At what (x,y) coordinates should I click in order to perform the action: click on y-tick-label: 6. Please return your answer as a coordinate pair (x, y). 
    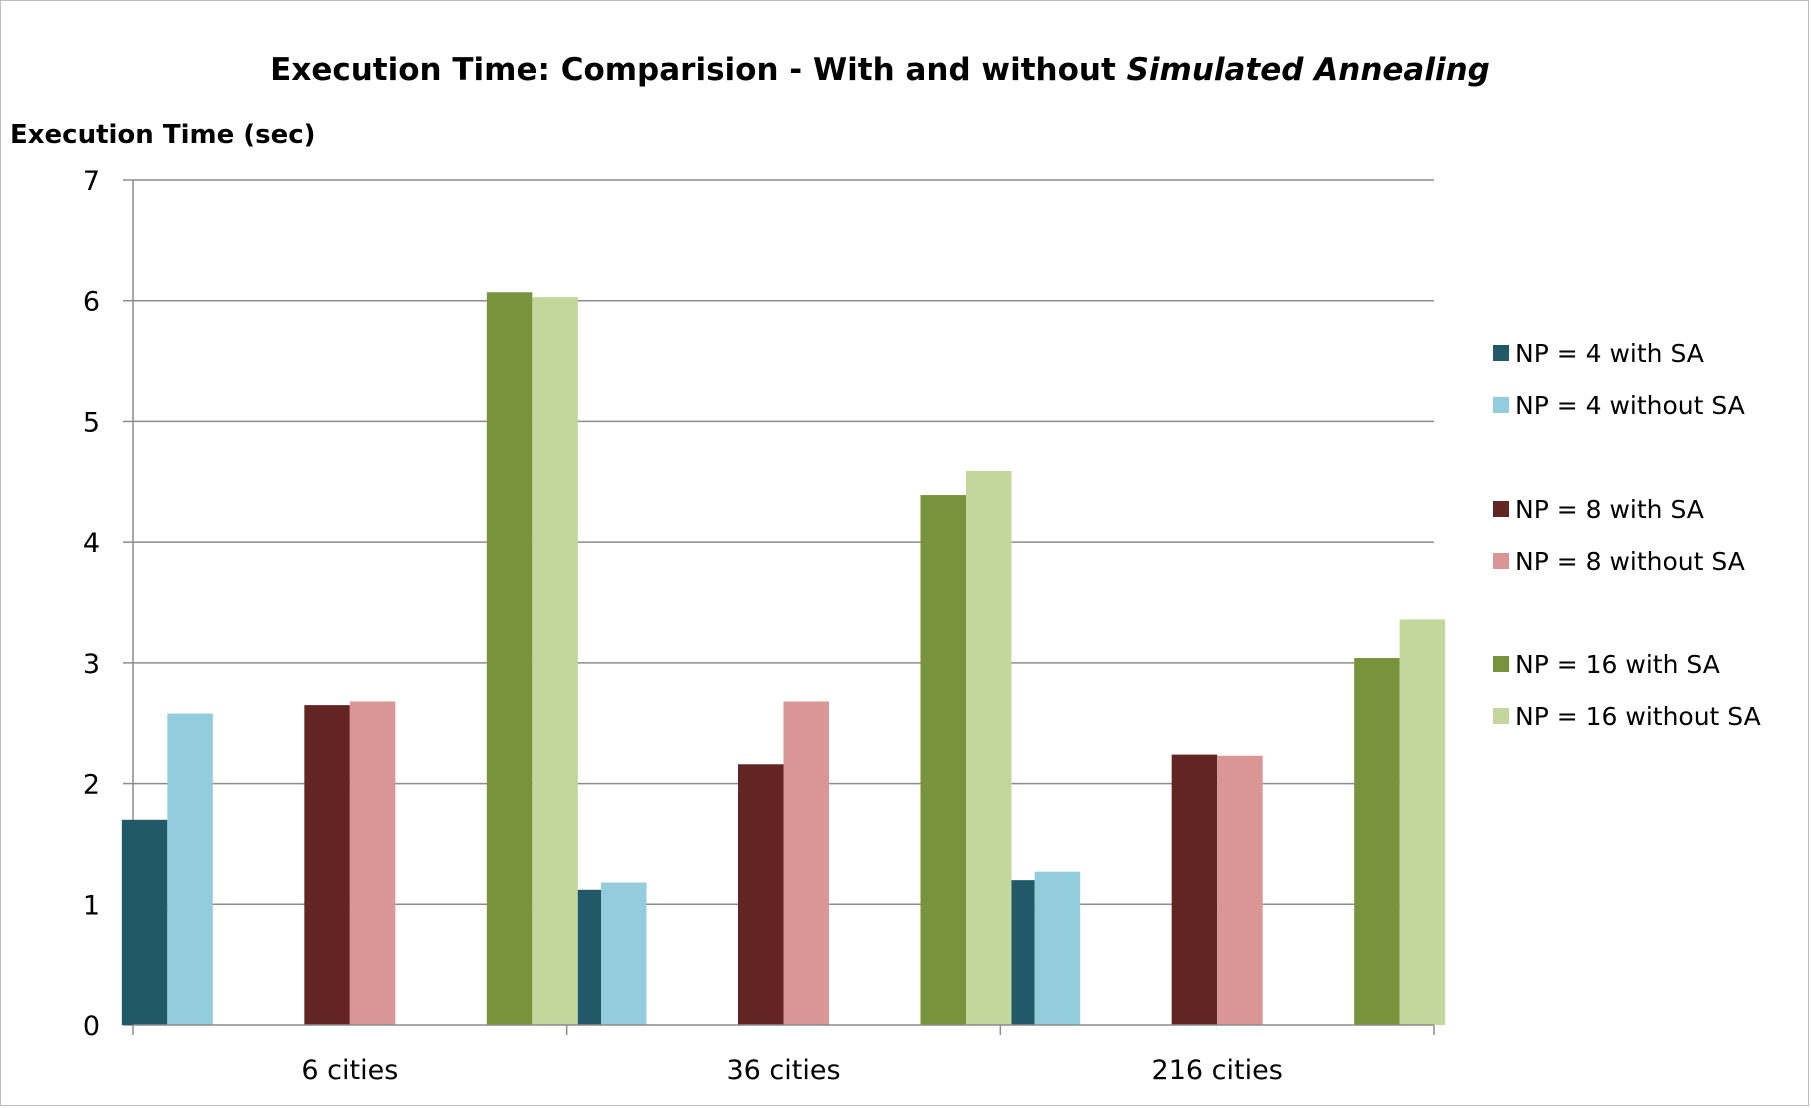
    Looking at the image, I should click on (91, 302).